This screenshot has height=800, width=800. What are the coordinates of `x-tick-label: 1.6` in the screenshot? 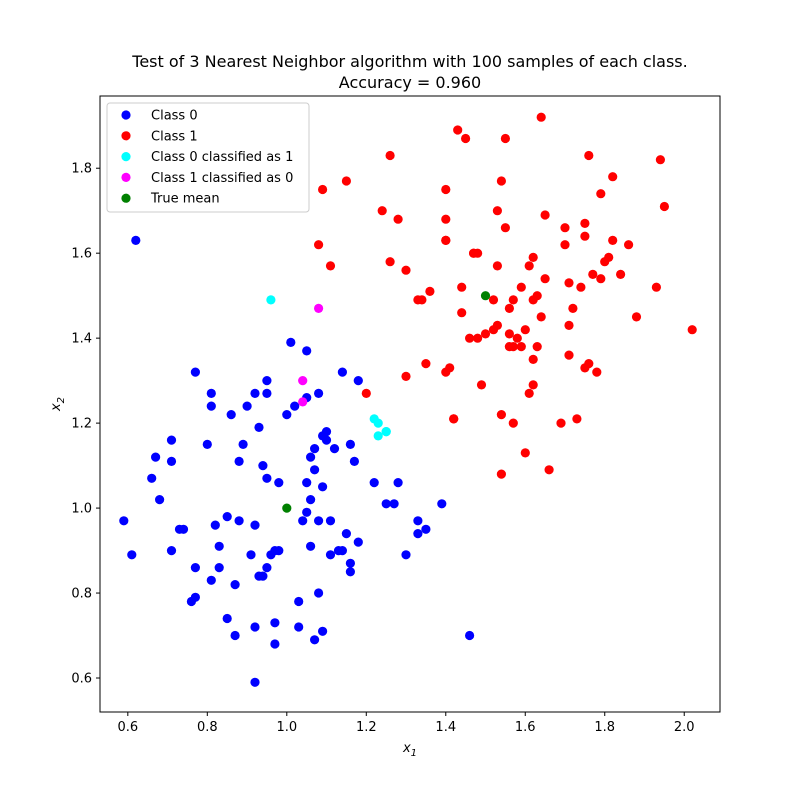 It's located at (525, 727).